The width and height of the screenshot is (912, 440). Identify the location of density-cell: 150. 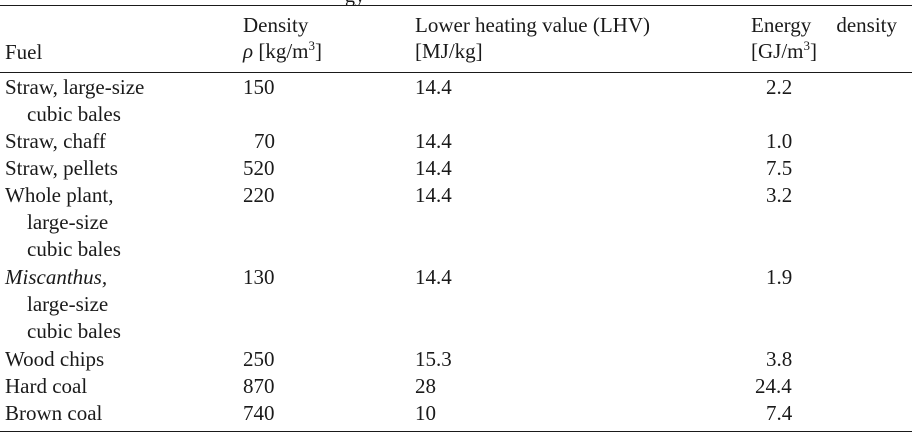
(259, 87).